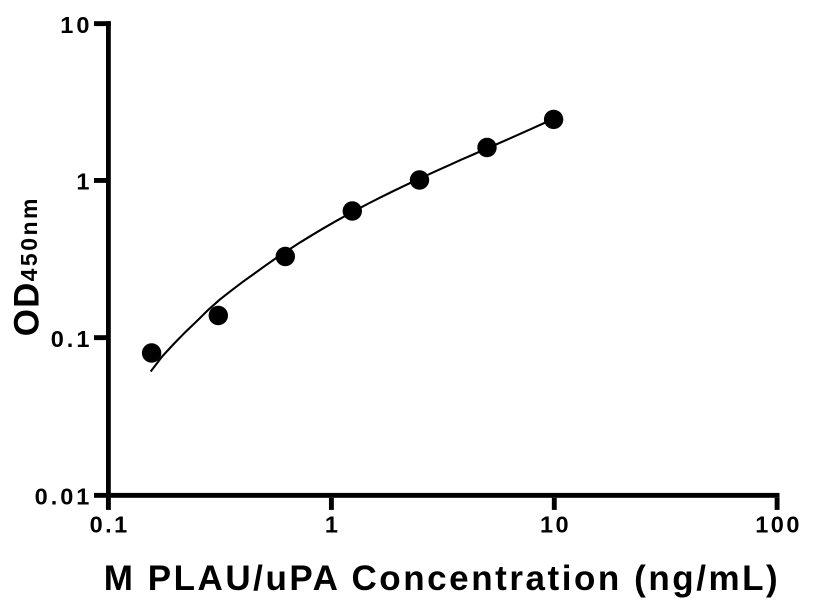 The height and width of the screenshot is (612, 816). What do you see at coordinates (778, 525) in the screenshot?
I see `svg-text: 100` at bounding box center [778, 525].